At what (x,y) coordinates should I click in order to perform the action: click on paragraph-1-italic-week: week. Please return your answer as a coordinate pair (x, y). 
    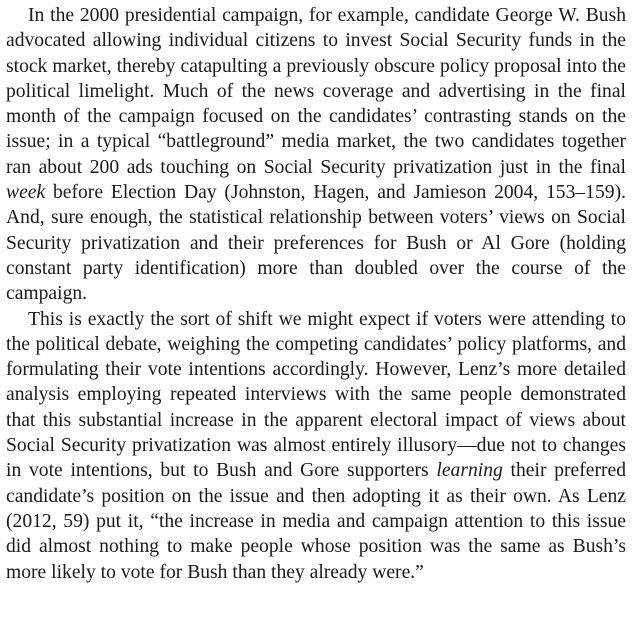
    Looking at the image, I should click on (26, 193).